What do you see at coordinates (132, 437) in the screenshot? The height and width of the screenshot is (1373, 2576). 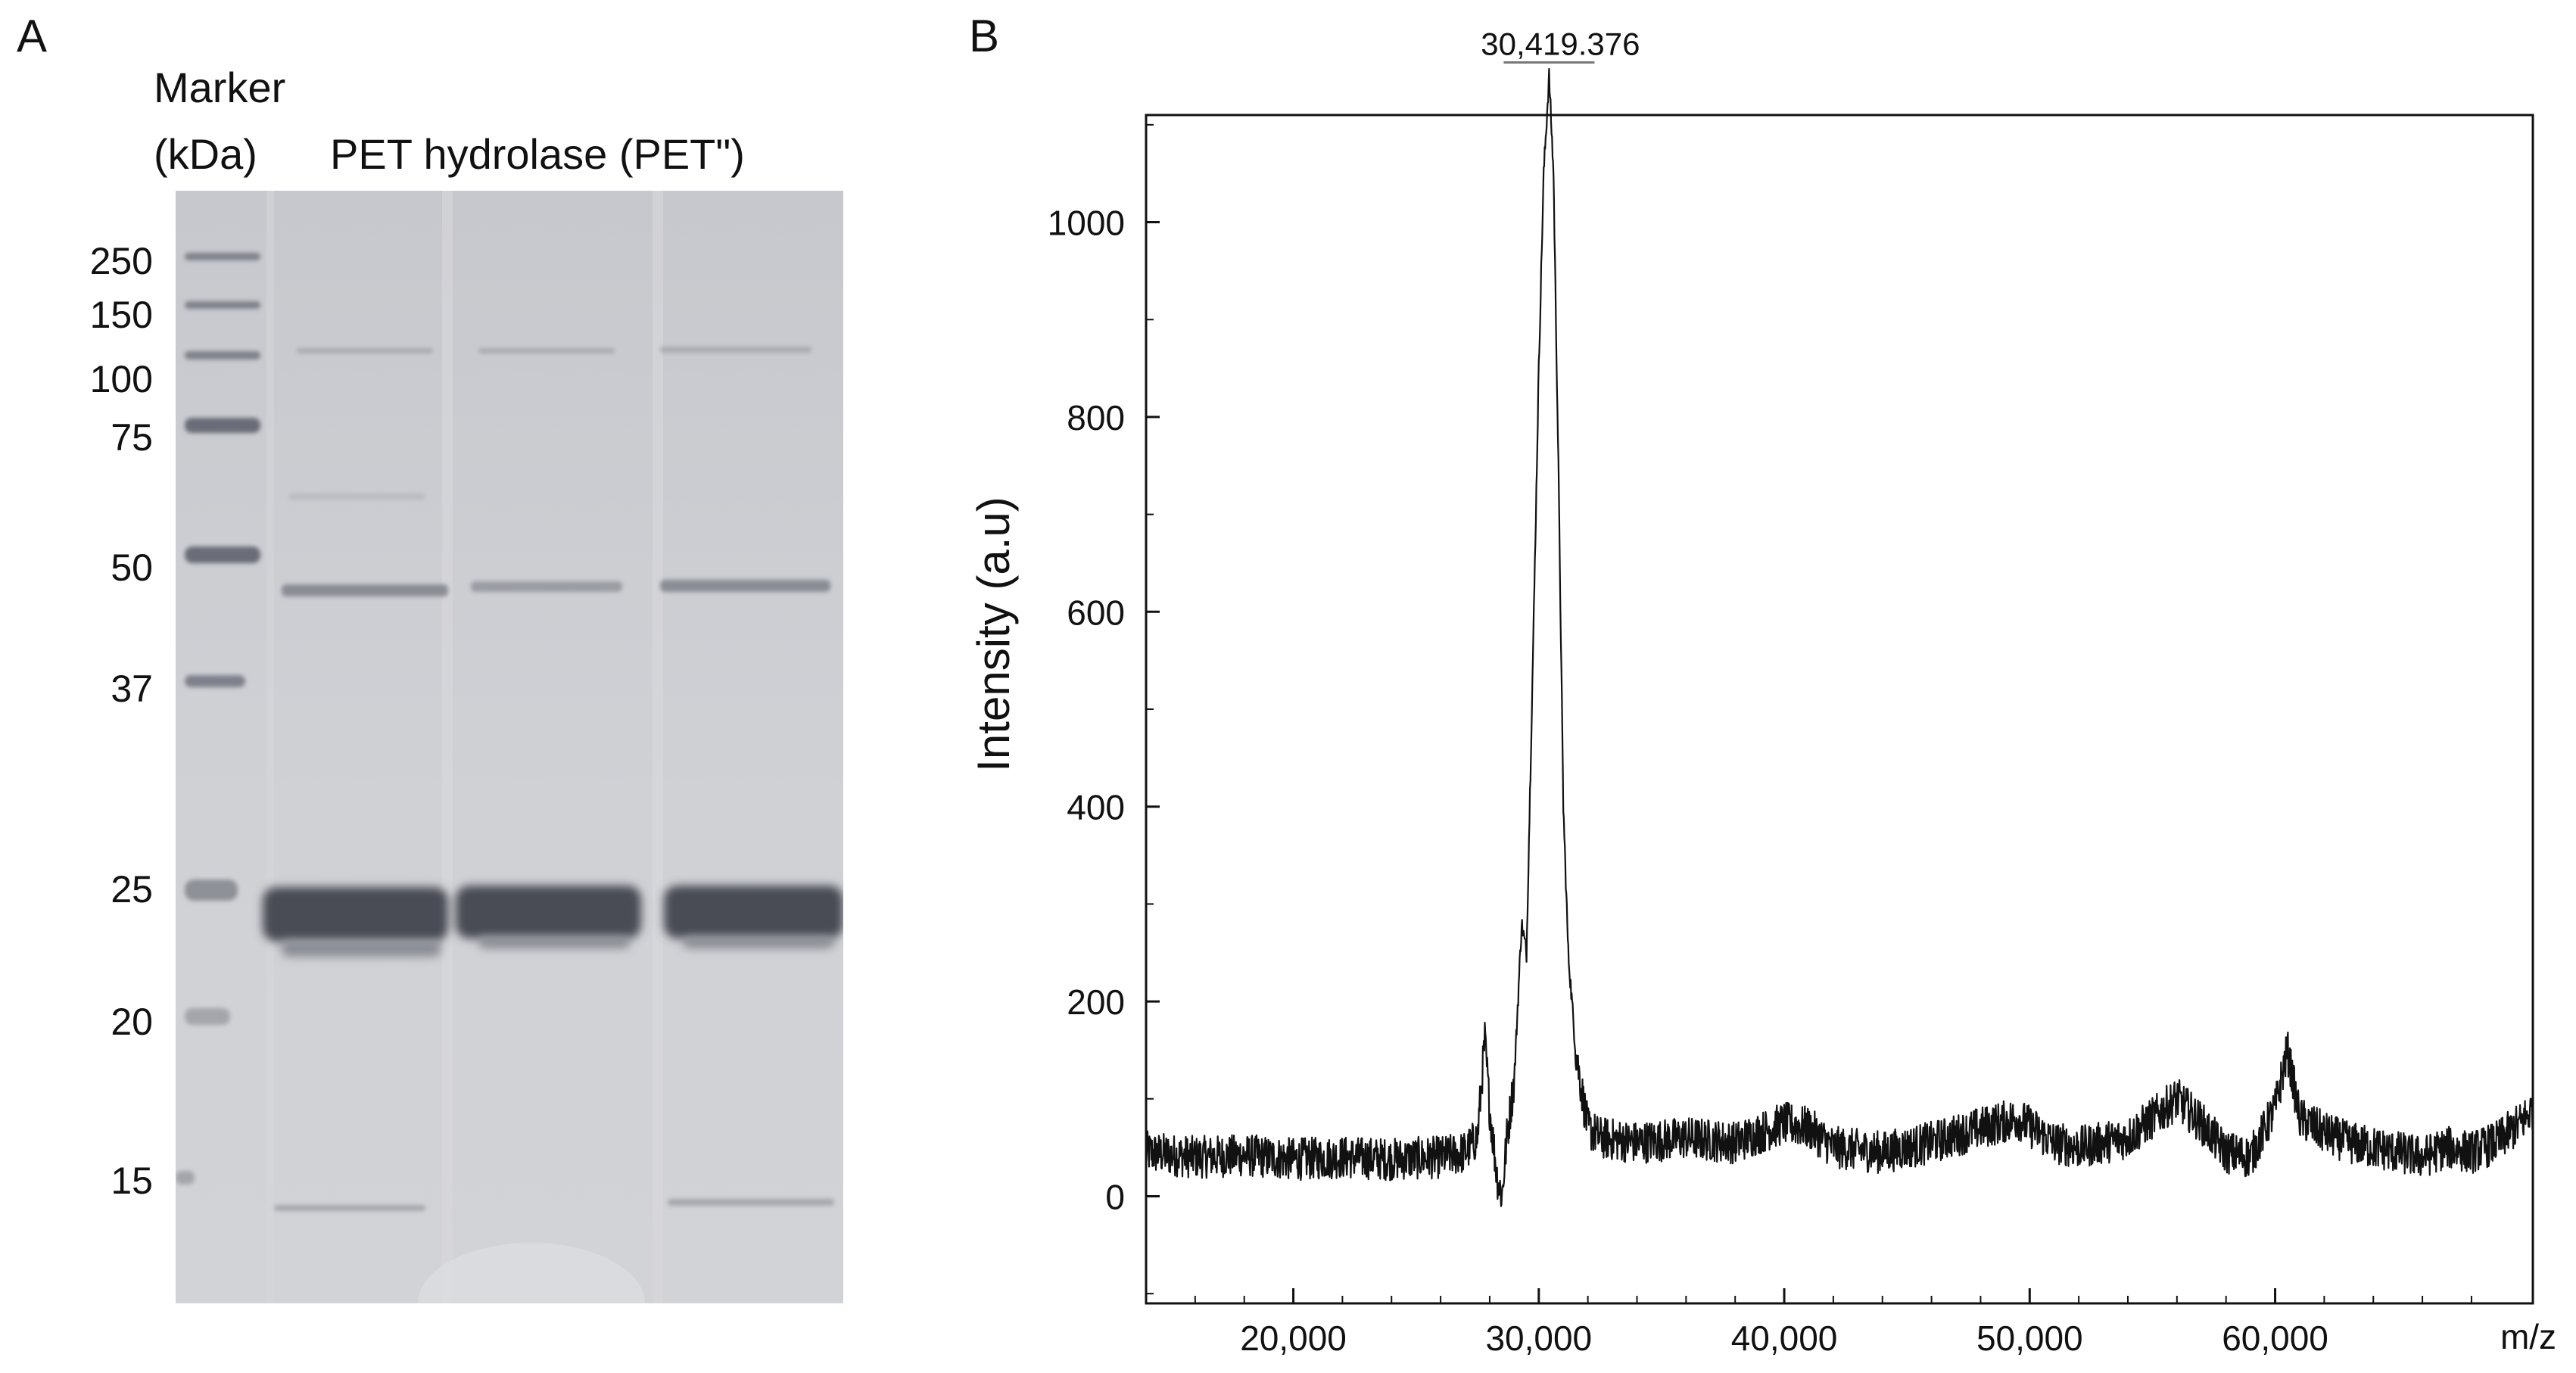 I see `mw-label-75: 75` at bounding box center [132, 437].